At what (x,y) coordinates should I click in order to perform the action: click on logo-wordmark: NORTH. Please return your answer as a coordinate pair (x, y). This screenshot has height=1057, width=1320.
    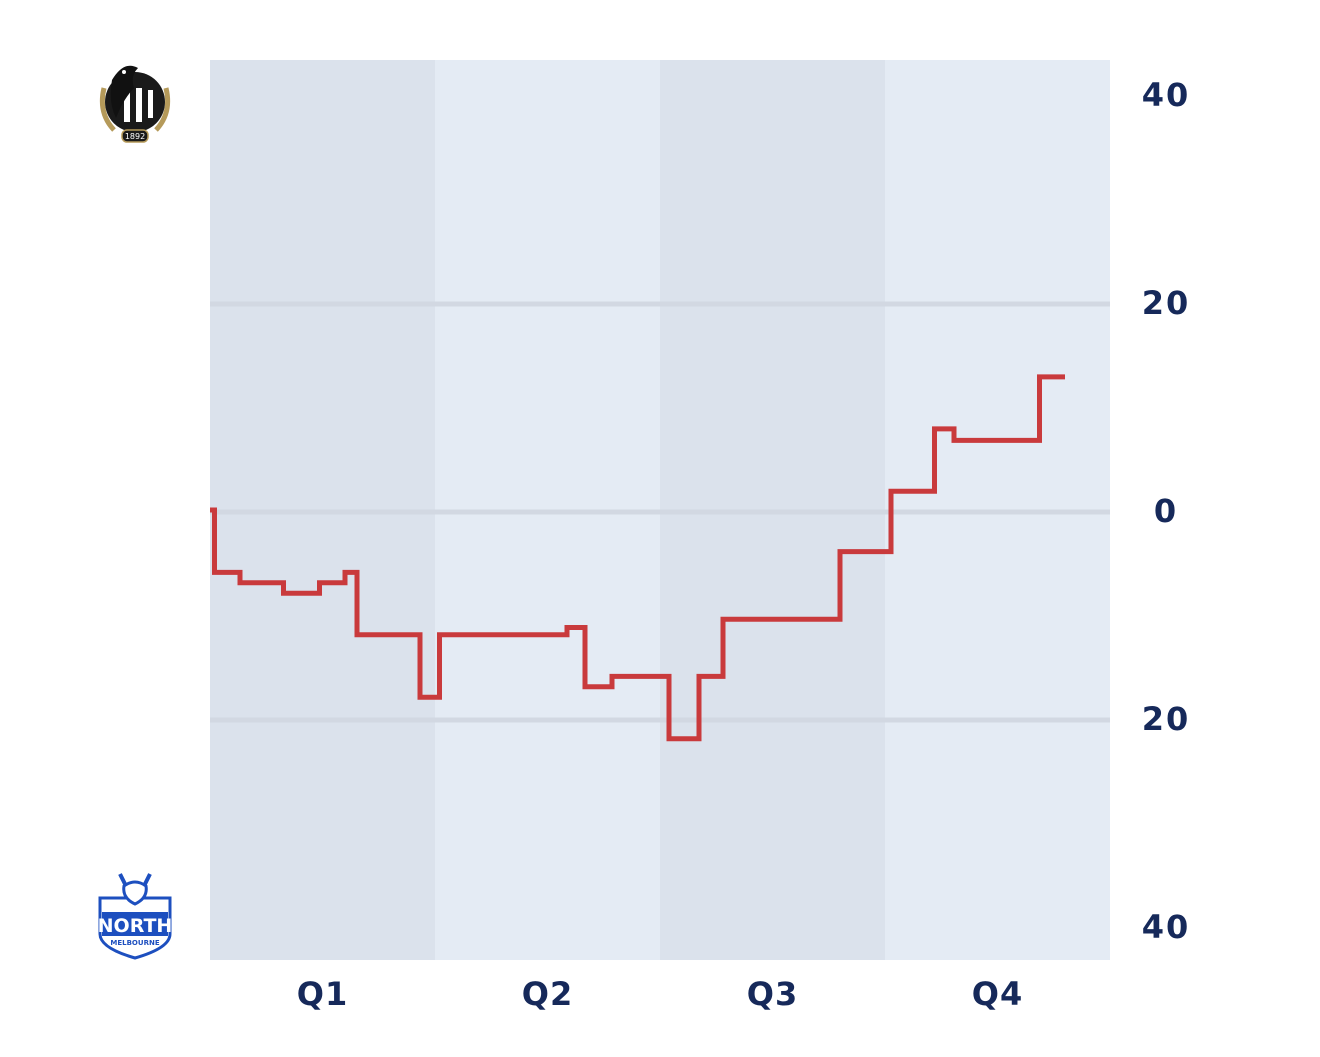
    Looking at the image, I should click on (135, 926).